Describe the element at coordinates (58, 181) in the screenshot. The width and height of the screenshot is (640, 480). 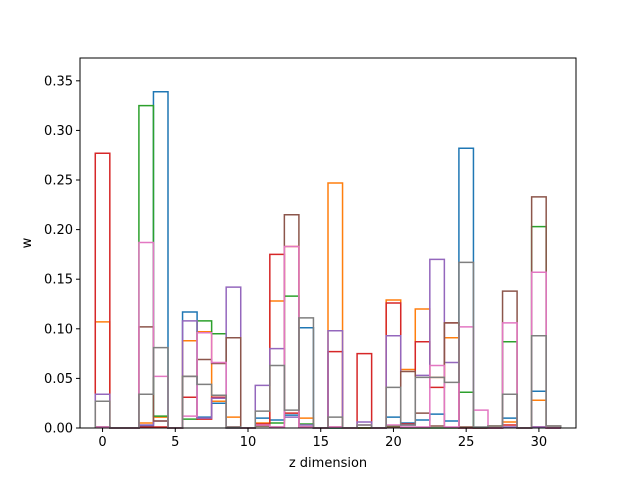
I see `y-tick-label: 0.25` at that location.